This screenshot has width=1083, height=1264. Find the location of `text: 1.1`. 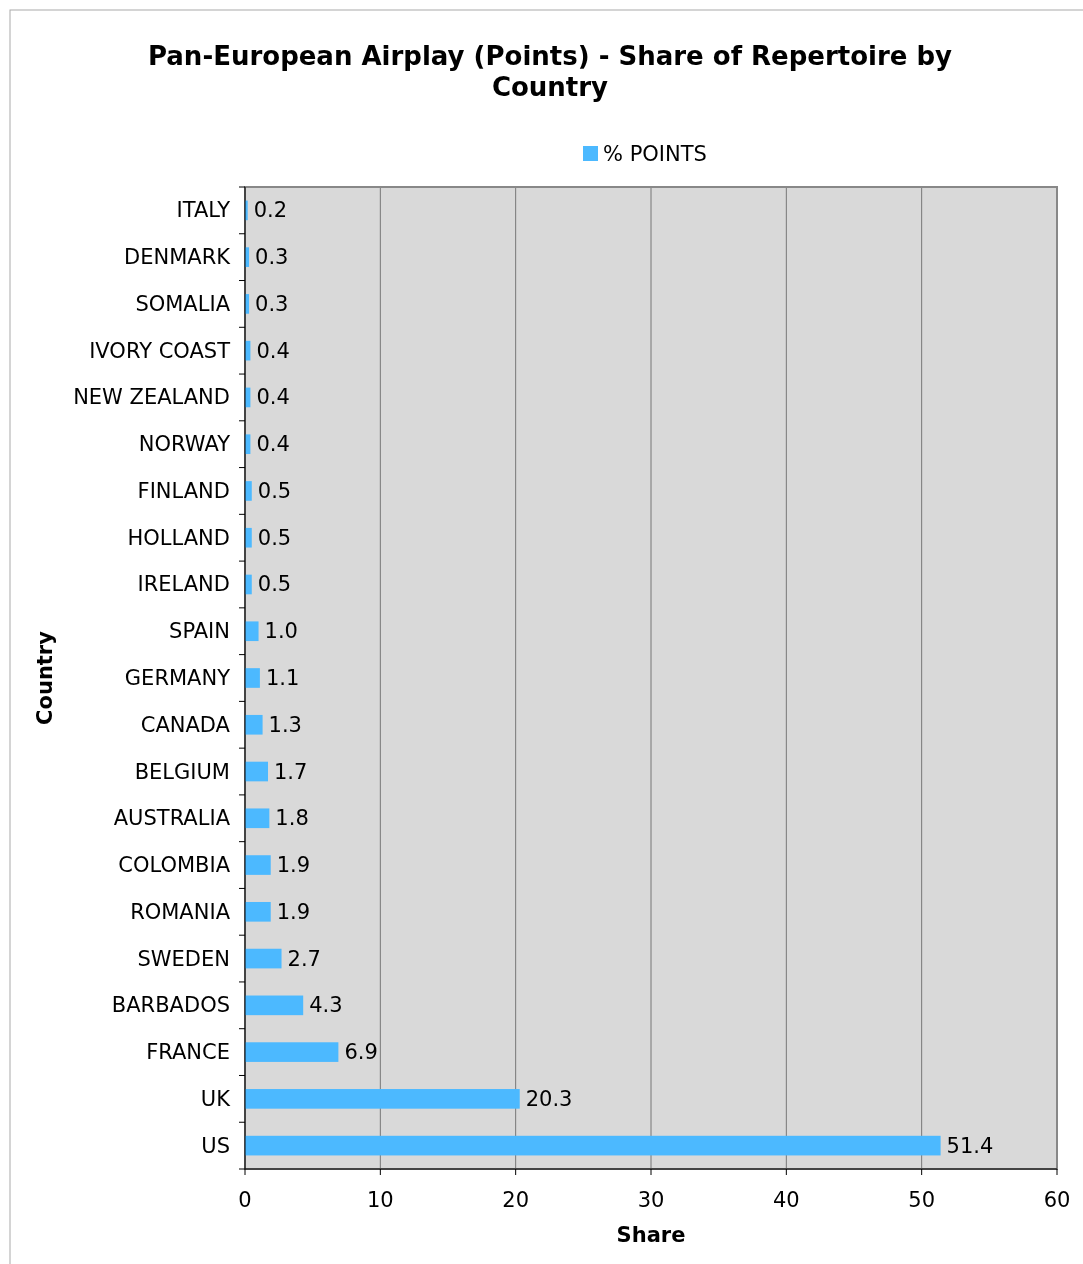

text: 1.1 is located at coordinates (282, 678).